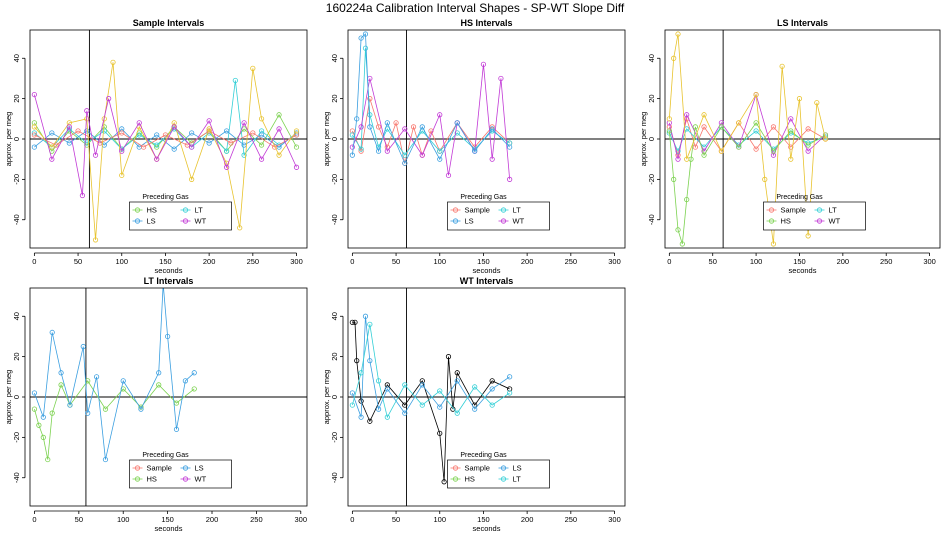  Describe the element at coordinates (747, 183) in the screenshot. I see `series-line-hs` at that location.